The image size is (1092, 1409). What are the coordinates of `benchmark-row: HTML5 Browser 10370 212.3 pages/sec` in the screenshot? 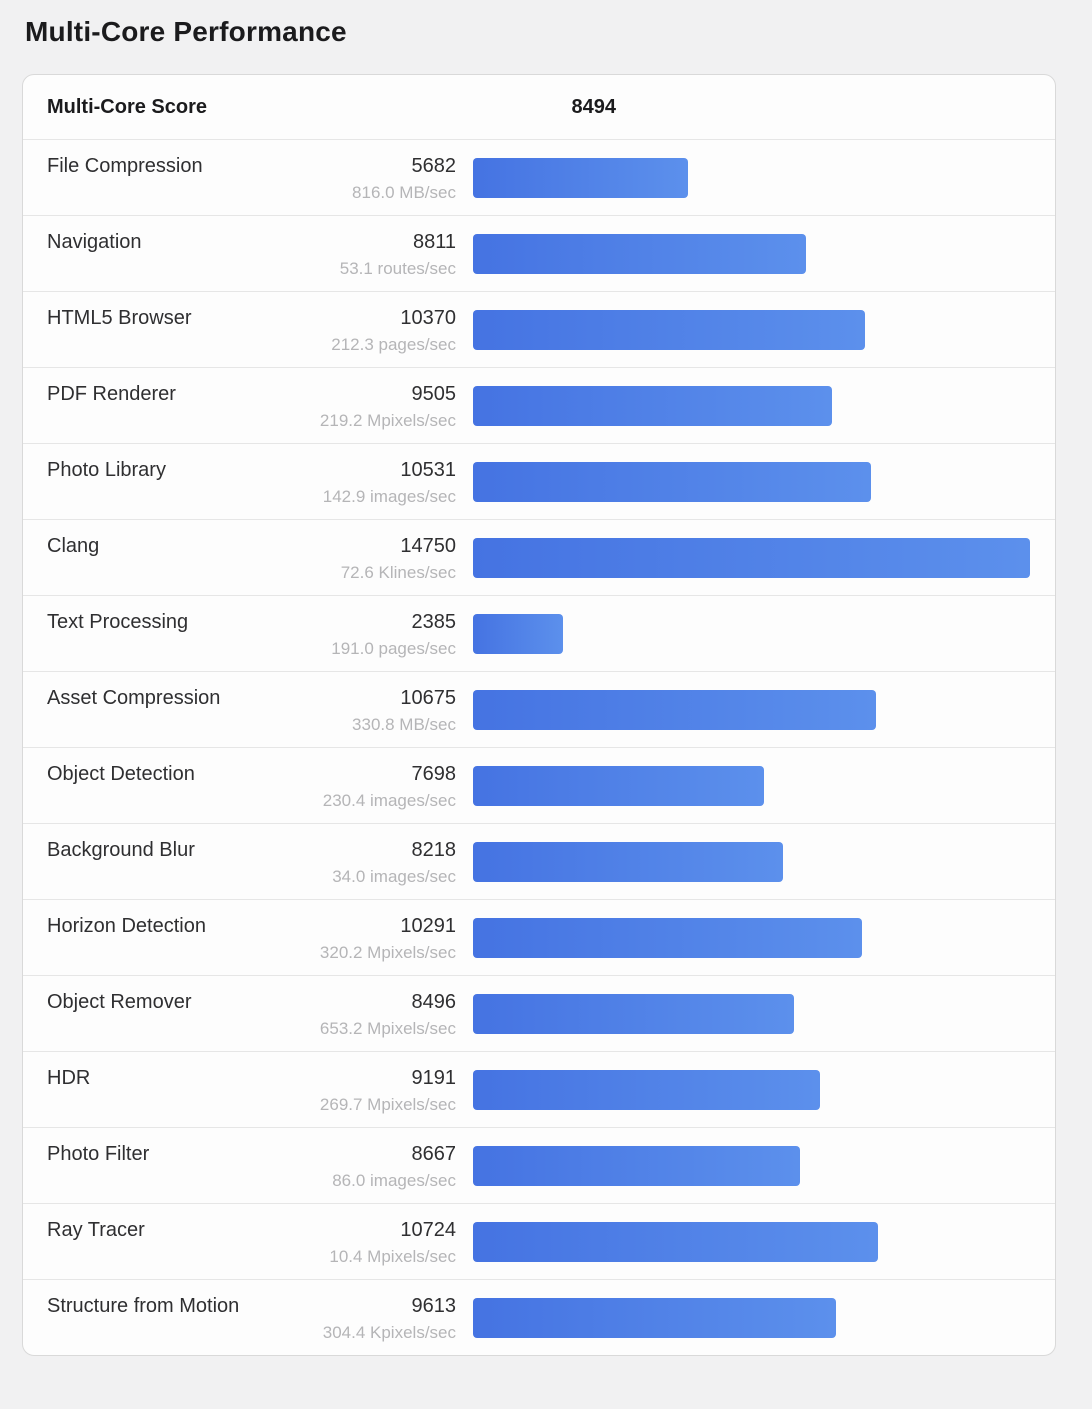 It's located at (539, 329).